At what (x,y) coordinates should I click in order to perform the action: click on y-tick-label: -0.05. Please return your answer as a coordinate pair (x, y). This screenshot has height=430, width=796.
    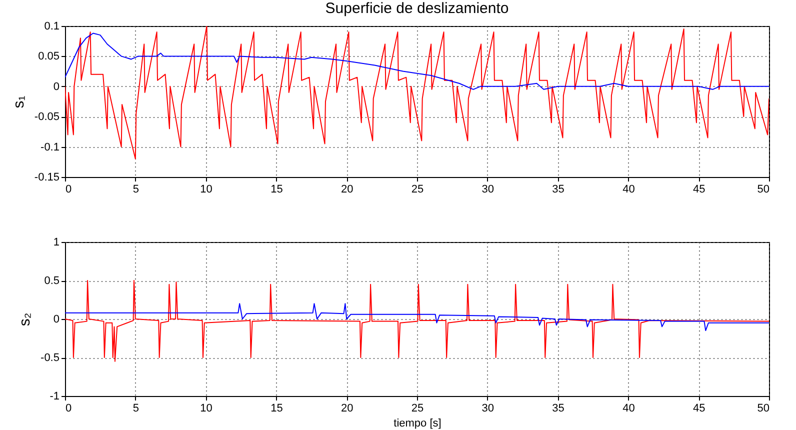
    Looking at the image, I should click on (47, 117).